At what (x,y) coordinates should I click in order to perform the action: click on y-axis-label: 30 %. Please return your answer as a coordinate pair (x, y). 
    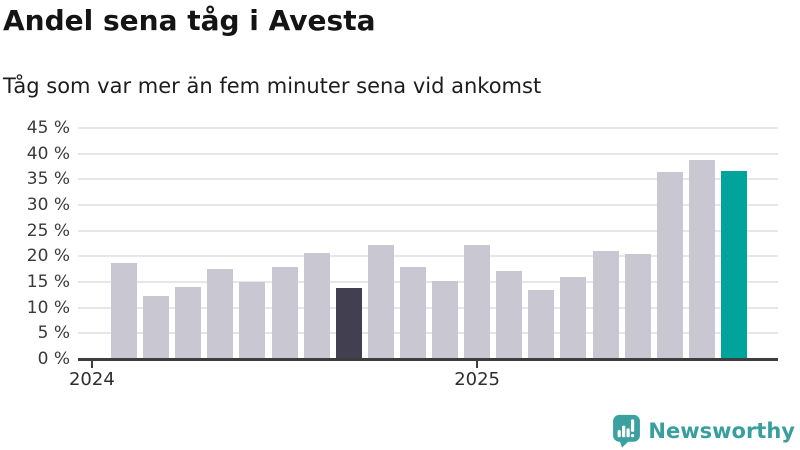
    Looking at the image, I should click on (48, 205).